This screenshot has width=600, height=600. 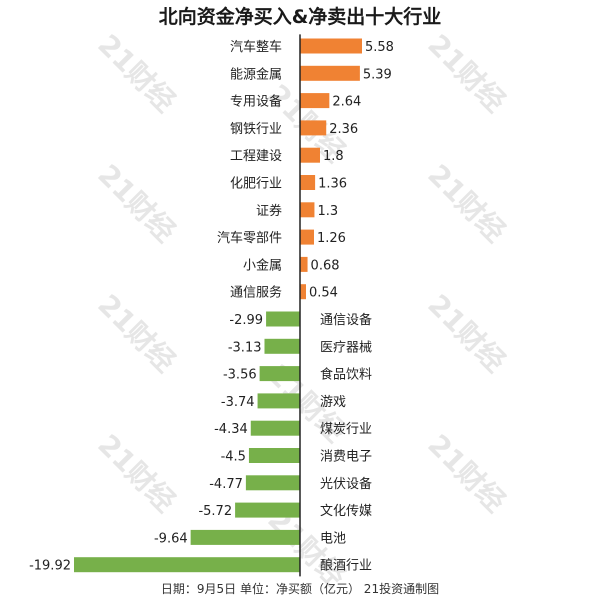 What do you see at coordinates (240, 375) in the screenshot?
I see `value-label: -3.56` at bounding box center [240, 375].